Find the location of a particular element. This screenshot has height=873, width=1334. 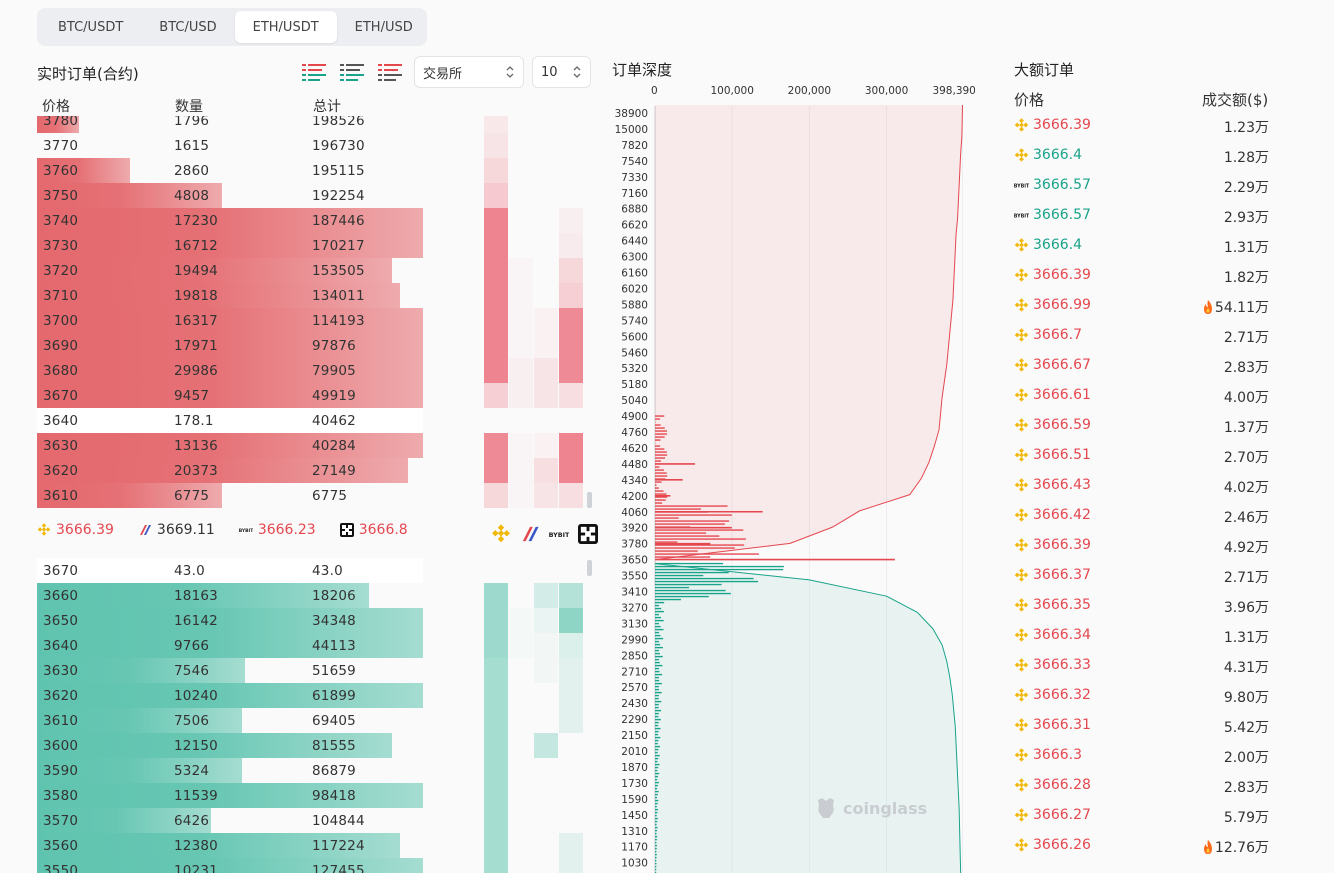

ask-price: 3670 is located at coordinates (61, 396).